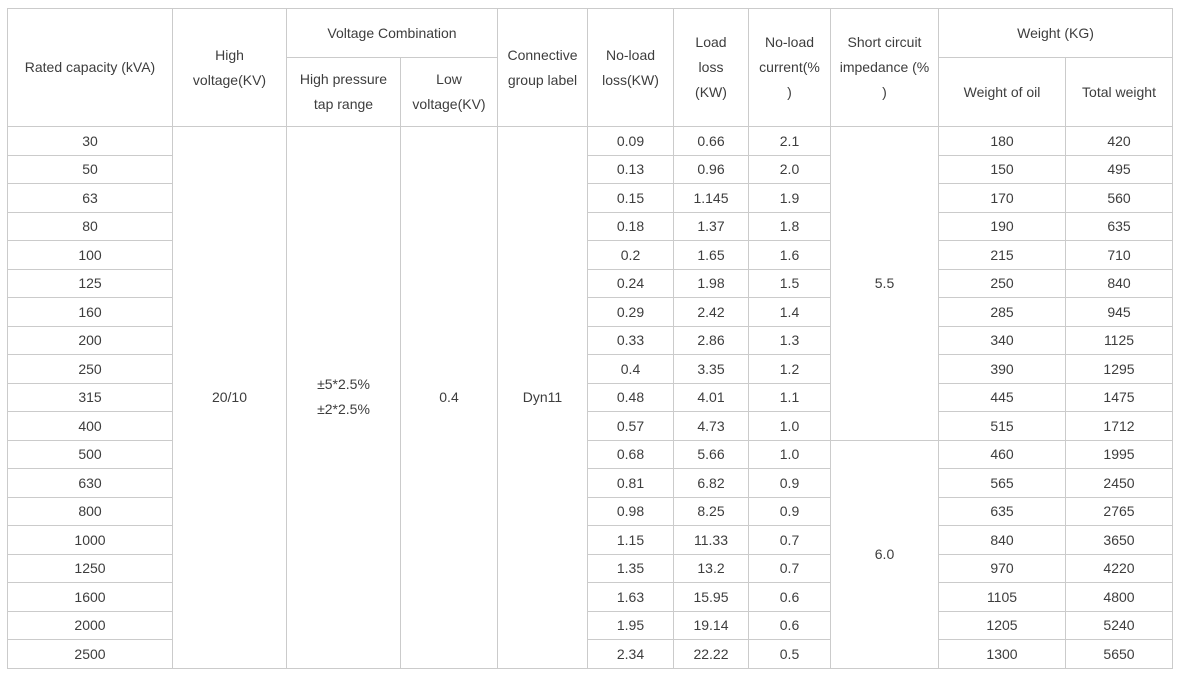 This screenshot has height=674, width=1179. What do you see at coordinates (1119, 169) in the screenshot?
I see `cell-total-weight: 495` at bounding box center [1119, 169].